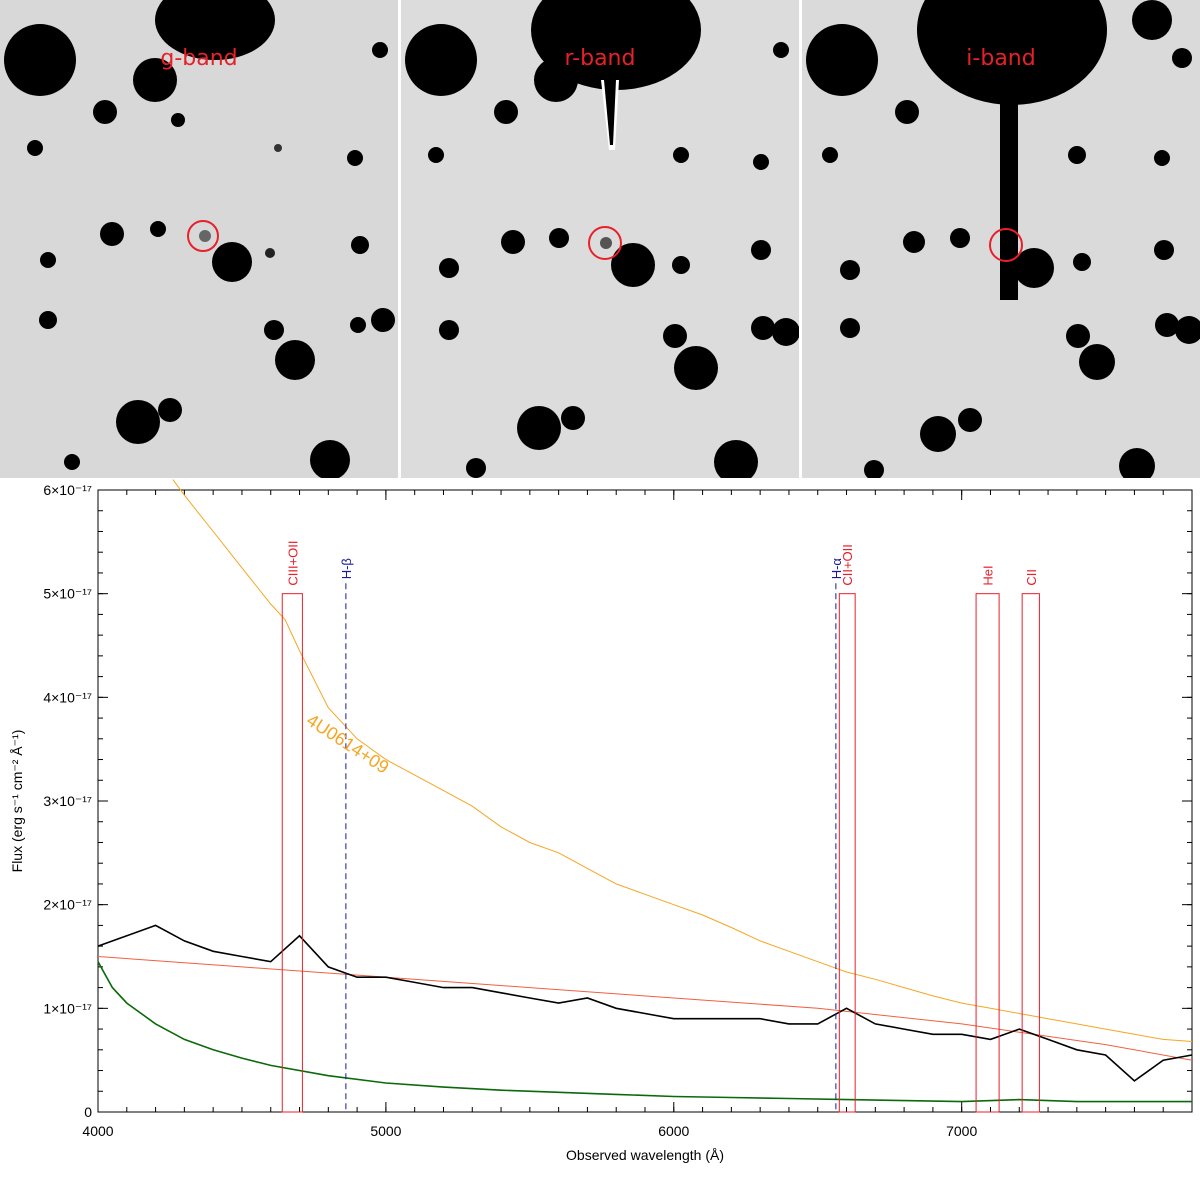 The width and height of the screenshot is (1200, 1185). What do you see at coordinates (67, 594) in the screenshot?
I see `y-tick-label: 5×10⁻¹⁷` at bounding box center [67, 594].